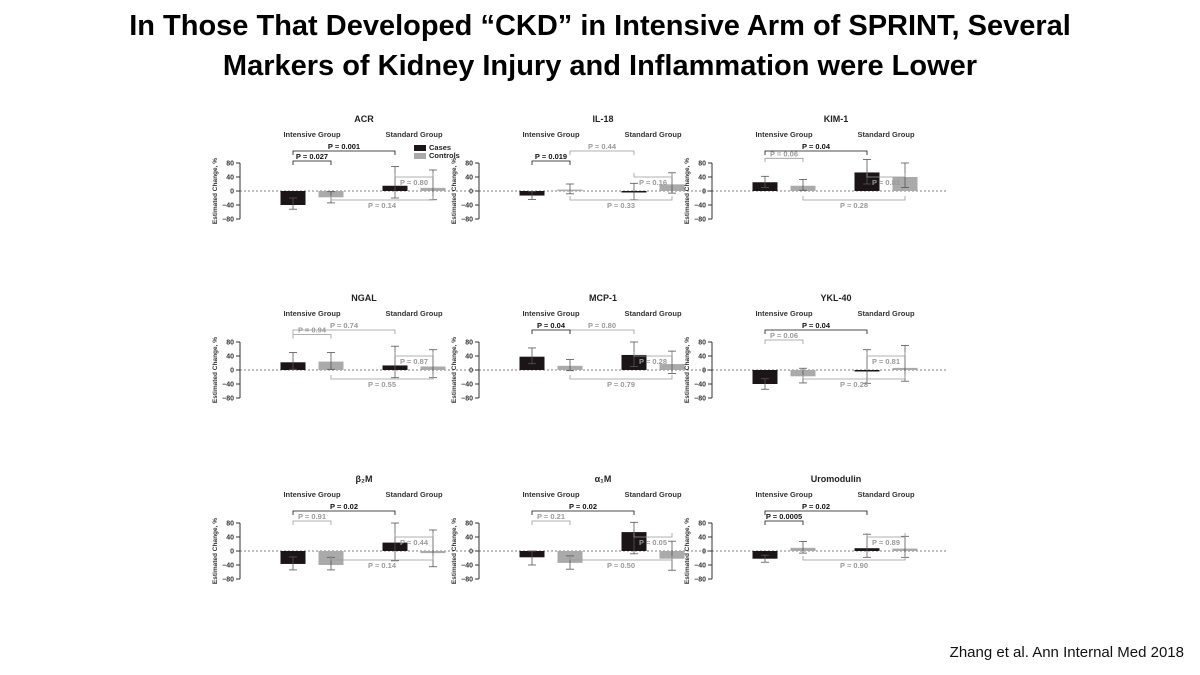 This screenshot has width=1200, height=675. I want to click on panel-title: ACR, so click(364, 119).